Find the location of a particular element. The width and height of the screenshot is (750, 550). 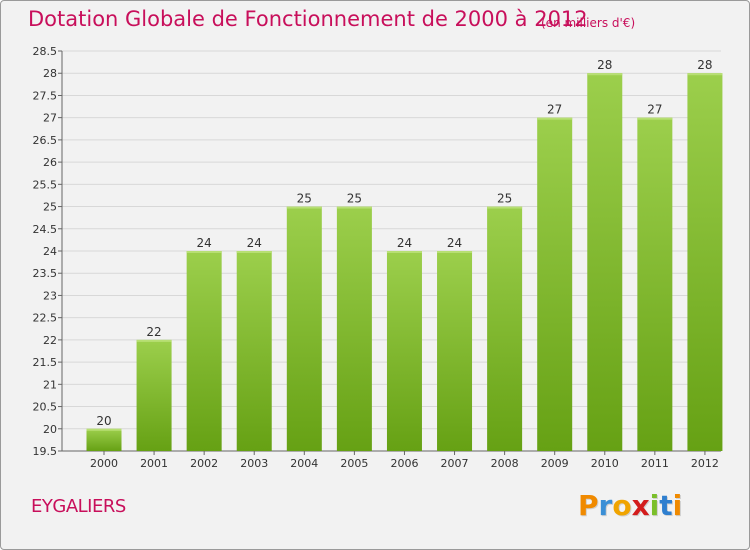

data-label: 22 is located at coordinates (153, 332).